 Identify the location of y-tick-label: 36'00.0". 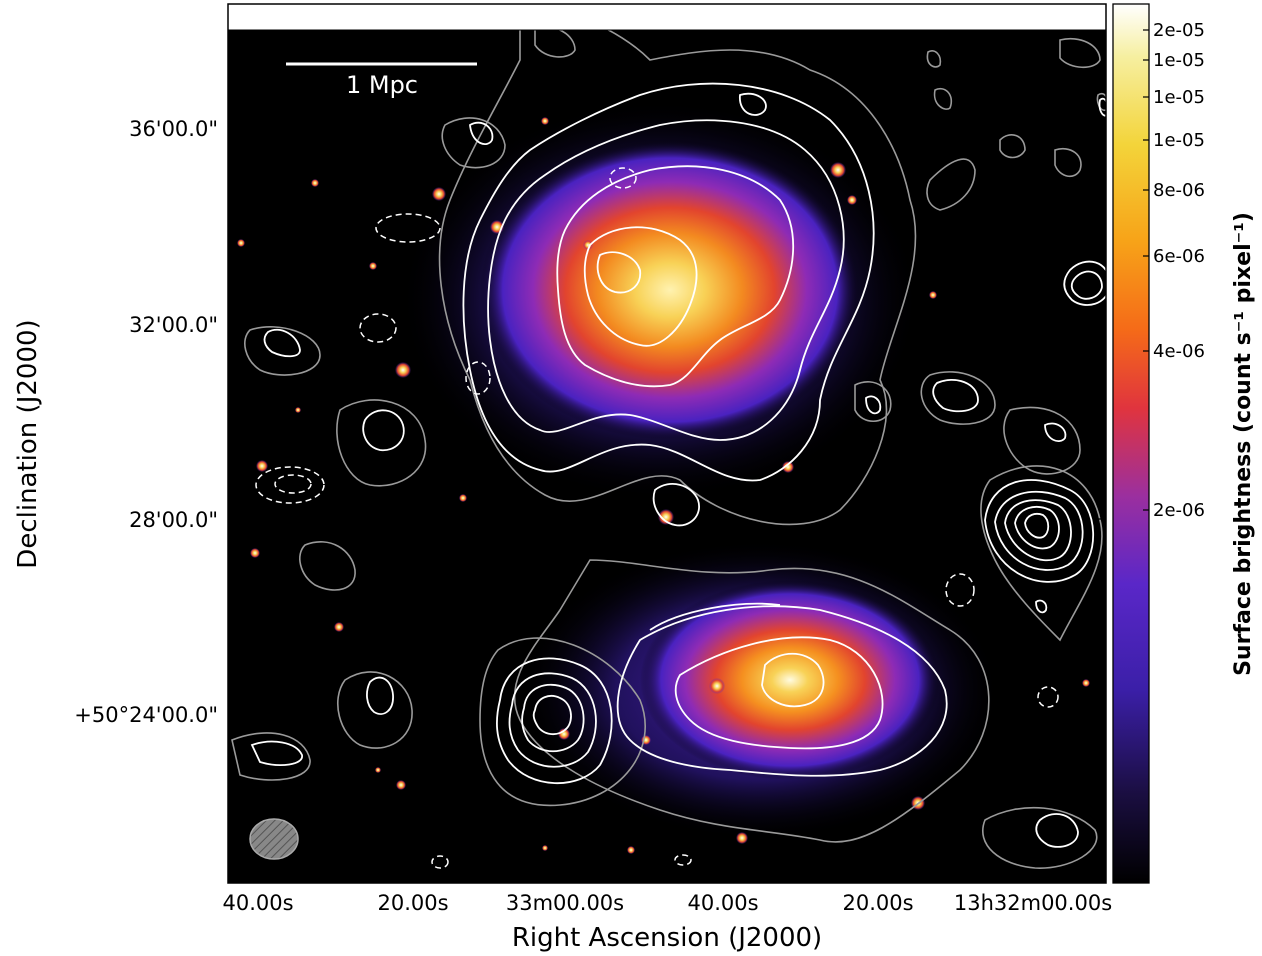
(173, 129).